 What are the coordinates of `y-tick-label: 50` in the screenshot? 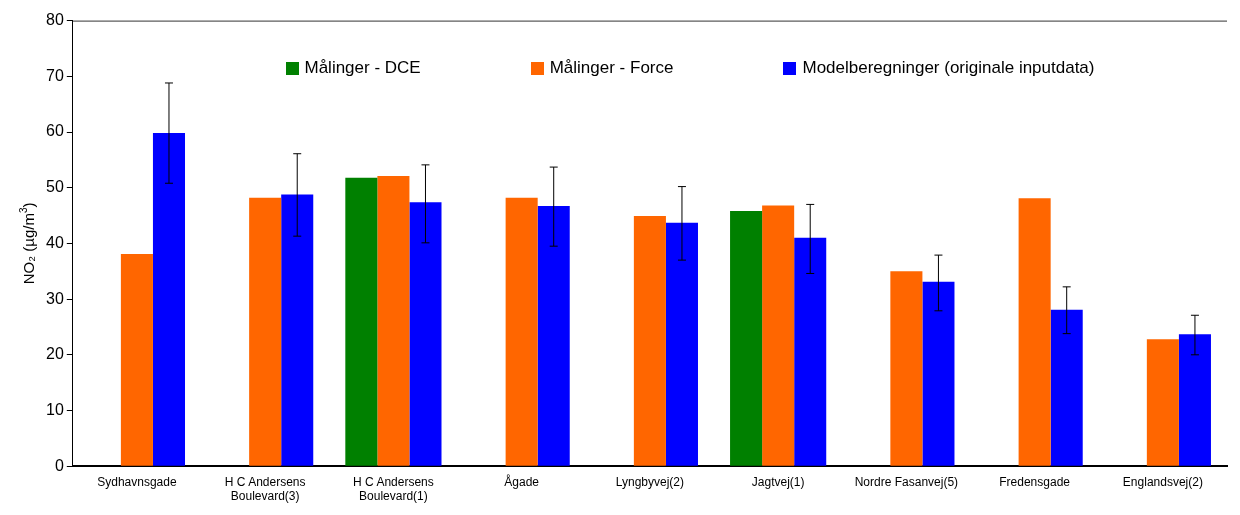 It's located at (55, 187).